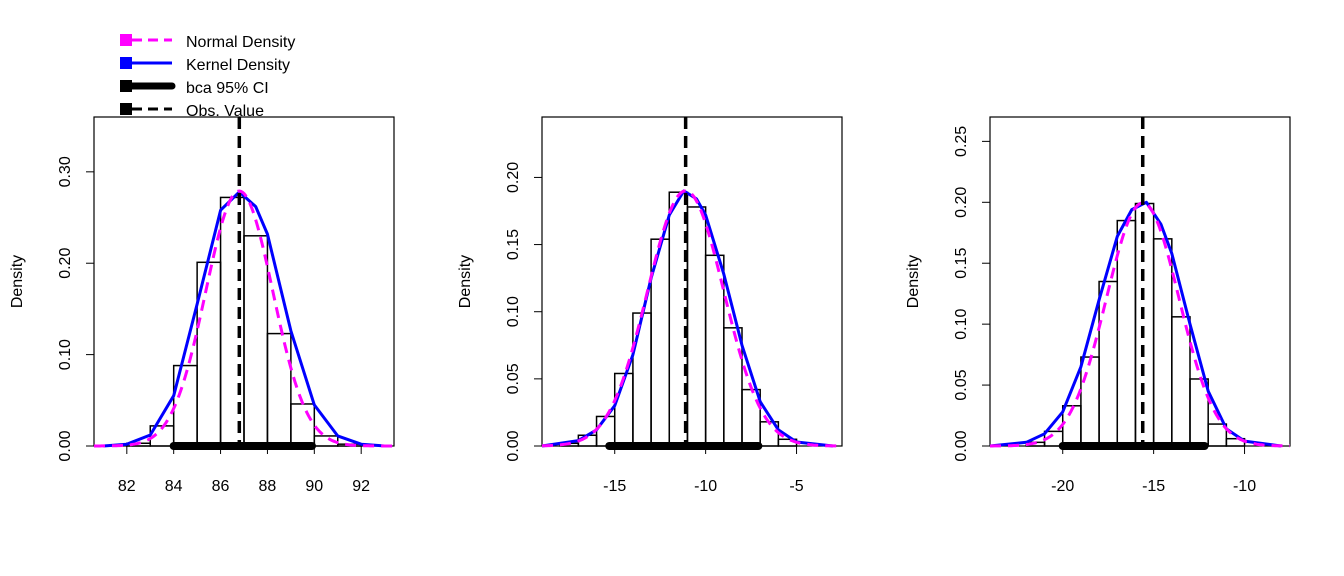 The width and height of the screenshot is (1344, 576). Describe the element at coordinates (240, 42) in the screenshot. I see `legend-label-normal: Normal Density` at that location.